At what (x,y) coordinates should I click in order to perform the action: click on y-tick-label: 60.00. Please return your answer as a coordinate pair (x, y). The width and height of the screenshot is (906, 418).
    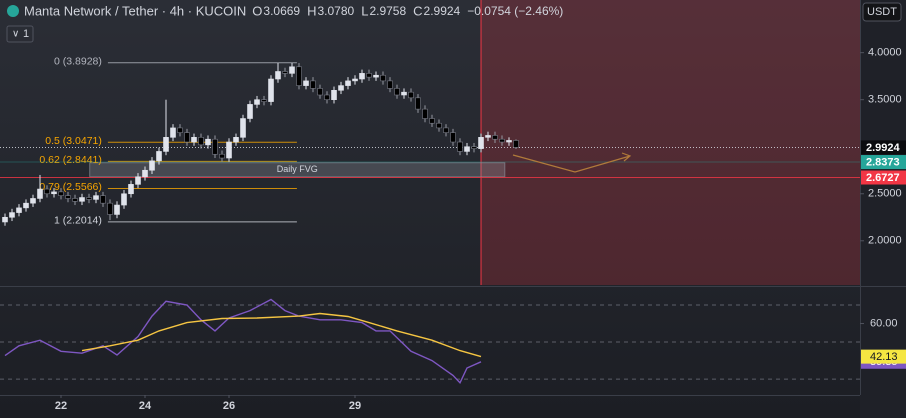
    Looking at the image, I should click on (884, 323).